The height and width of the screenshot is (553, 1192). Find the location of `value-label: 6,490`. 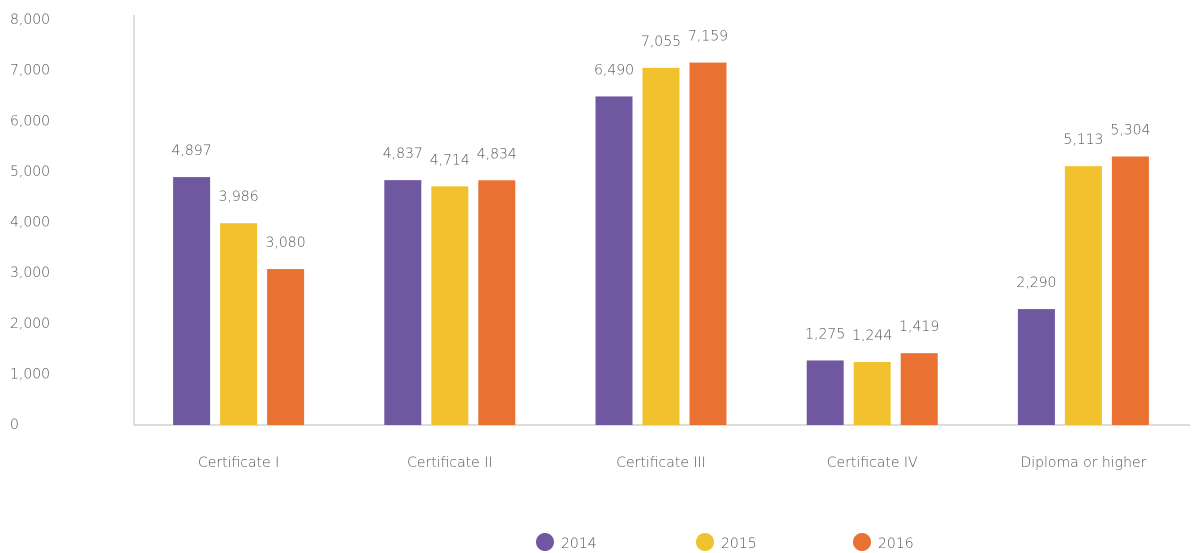

value-label: 6,490 is located at coordinates (614, 70).